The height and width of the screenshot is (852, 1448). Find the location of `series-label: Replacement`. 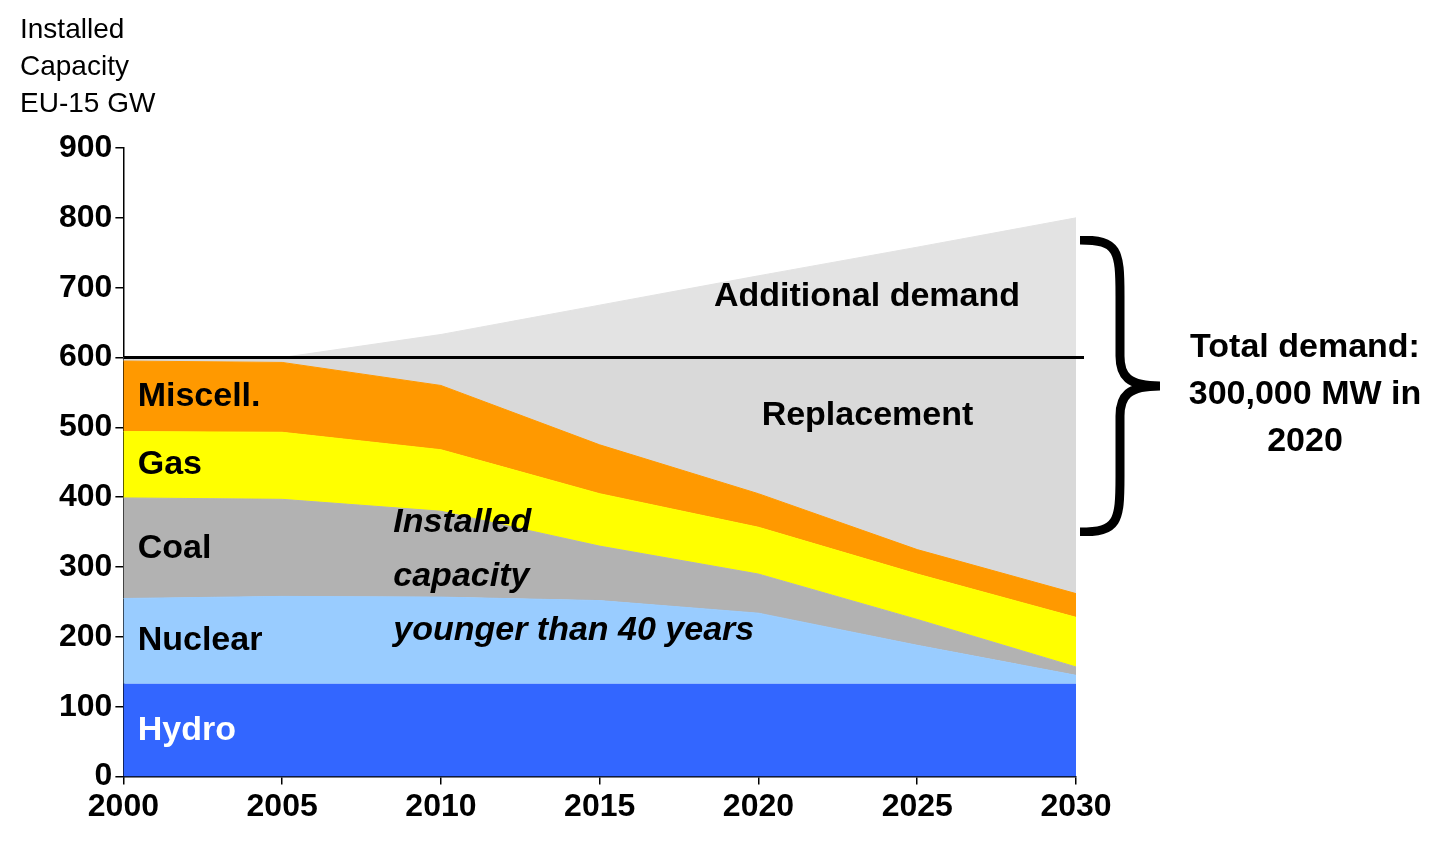

series-label: Replacement is located at coordinates (867, 412).